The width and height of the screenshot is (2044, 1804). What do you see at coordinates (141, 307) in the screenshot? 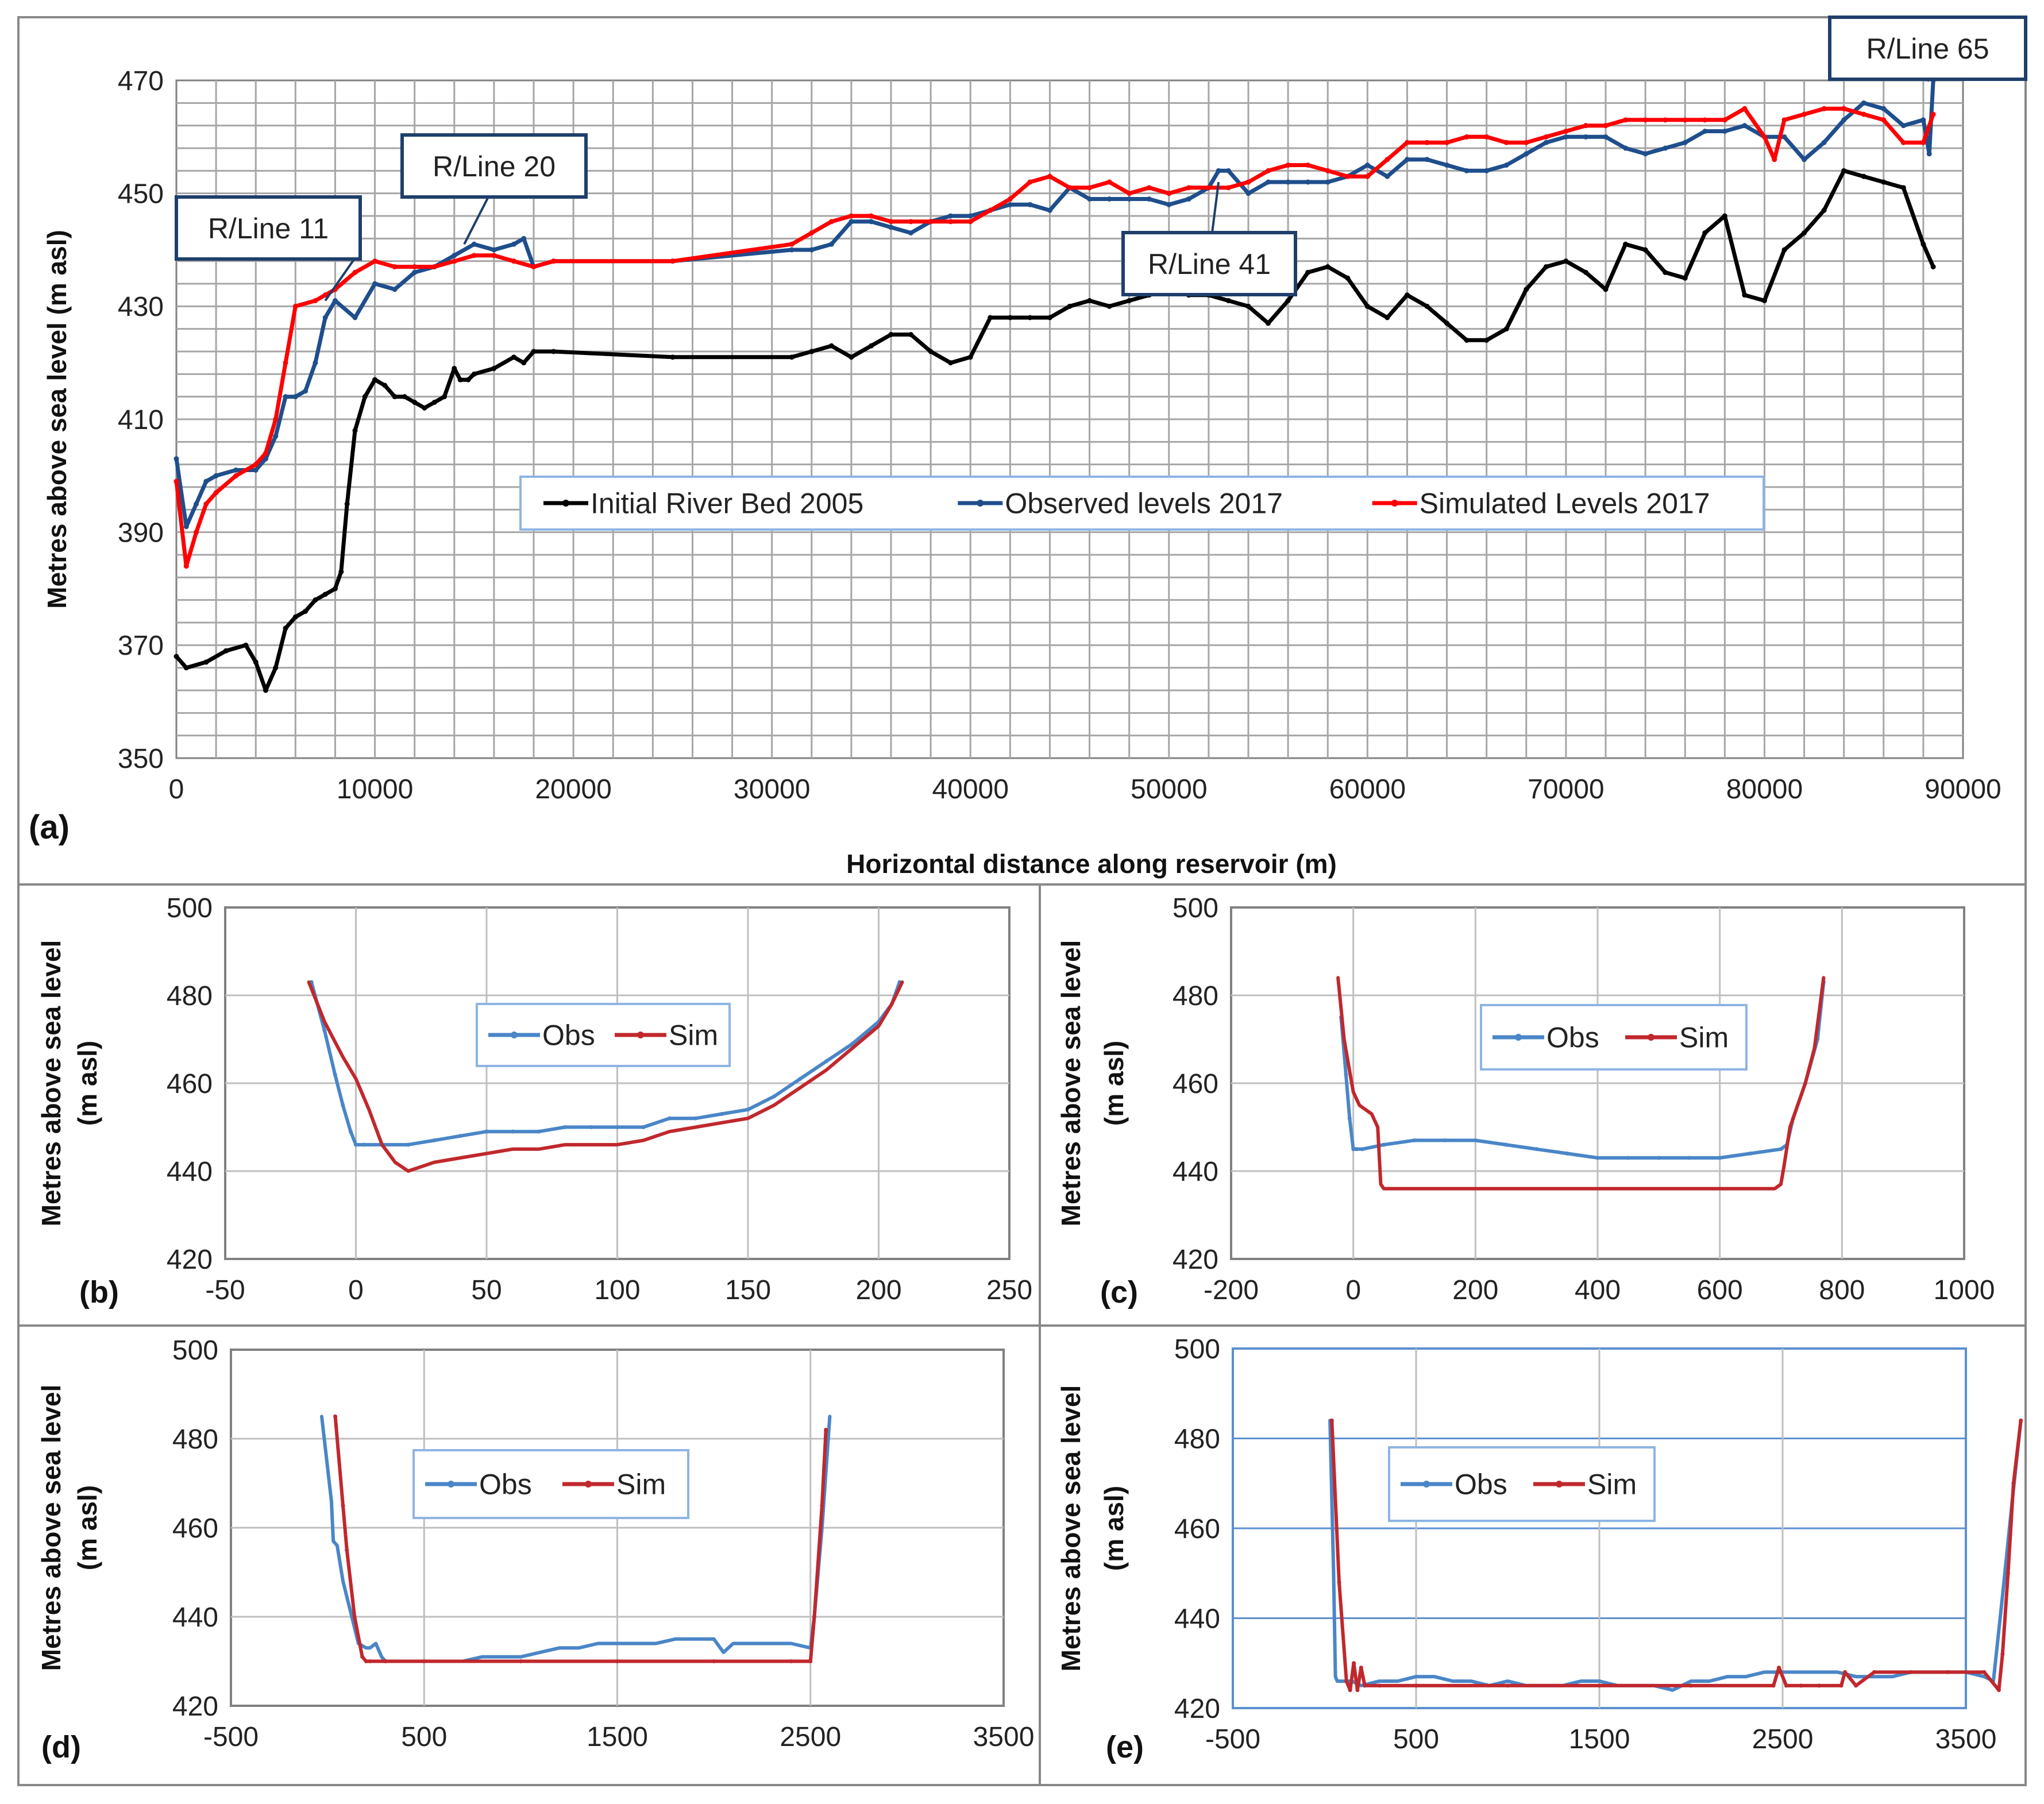
I see `y-tick-label: 430` at bounding box center [141, 307].